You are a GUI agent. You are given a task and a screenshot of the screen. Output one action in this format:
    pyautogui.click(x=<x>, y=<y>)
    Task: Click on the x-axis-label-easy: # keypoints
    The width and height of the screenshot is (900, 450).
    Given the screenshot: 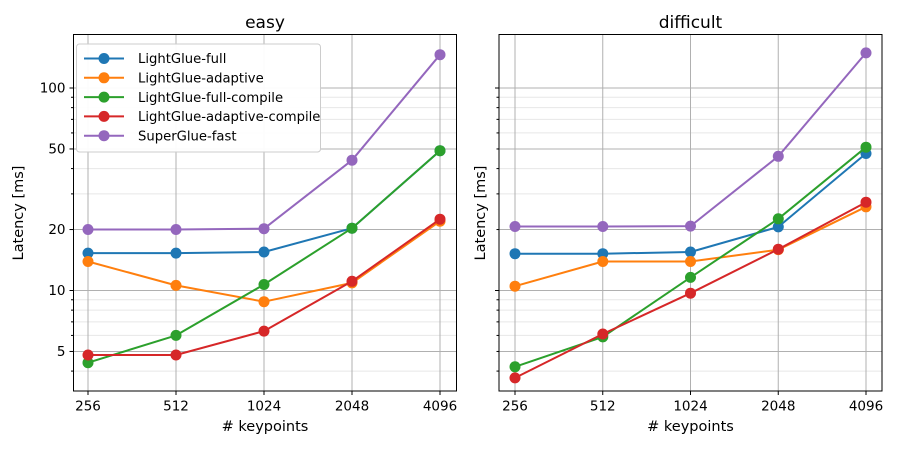 What is the action you would take?
    pyautogui.click(x=265, y=427)
    